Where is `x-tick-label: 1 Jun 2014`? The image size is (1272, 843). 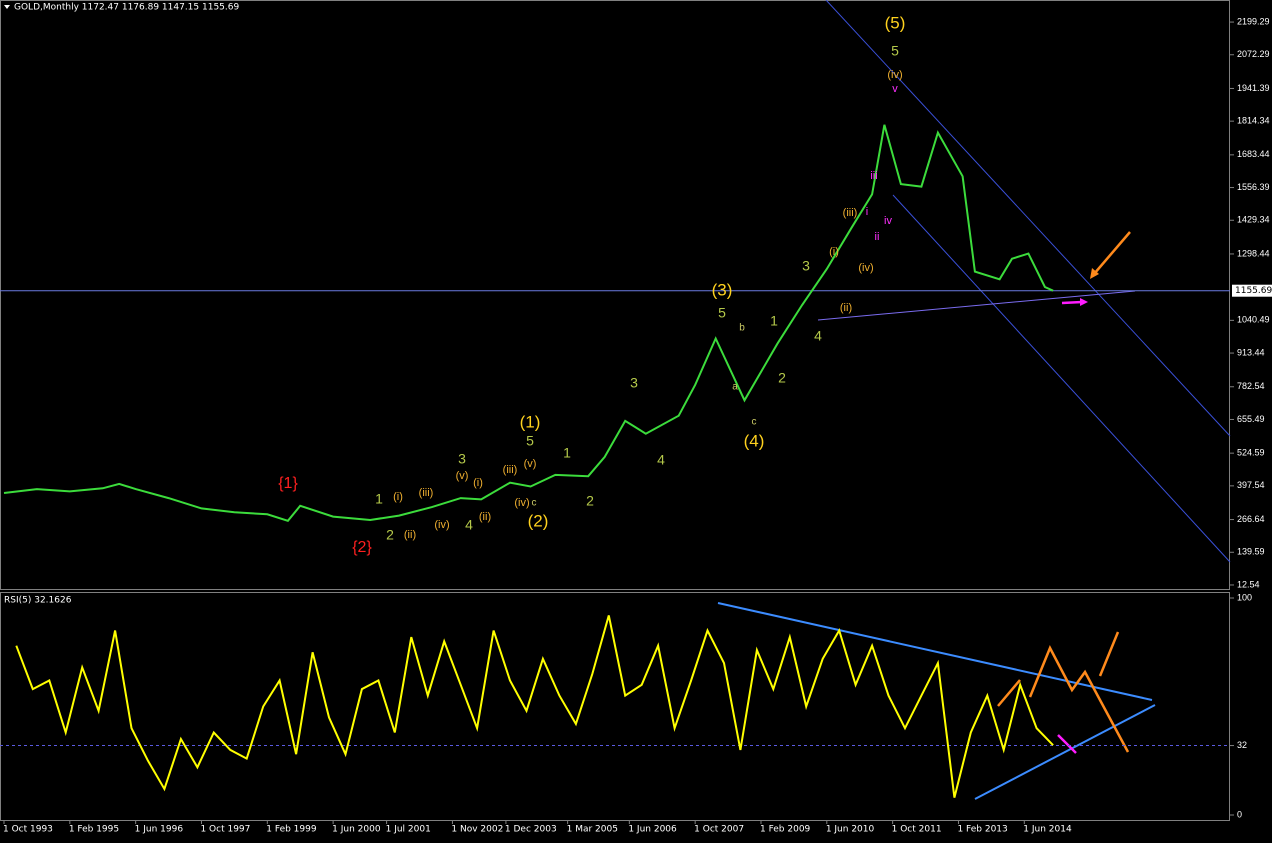
x-tick-label: 1 Jun 2014 is located at coordinates (1047, 830).